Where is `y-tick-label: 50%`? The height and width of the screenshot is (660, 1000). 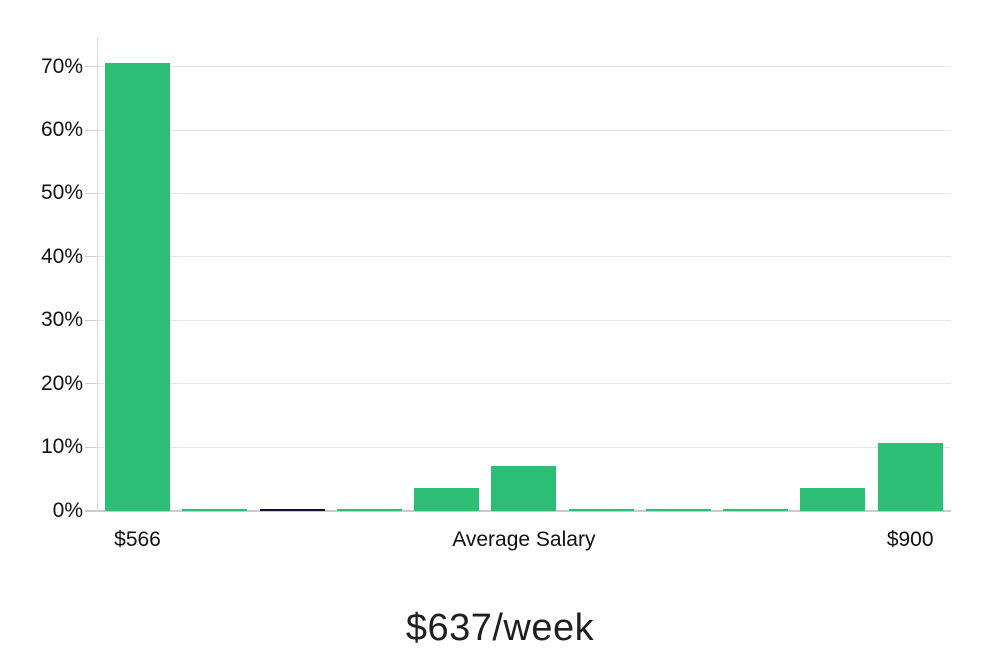 y-tick-label: 50% is located at coordinates (61, 193).